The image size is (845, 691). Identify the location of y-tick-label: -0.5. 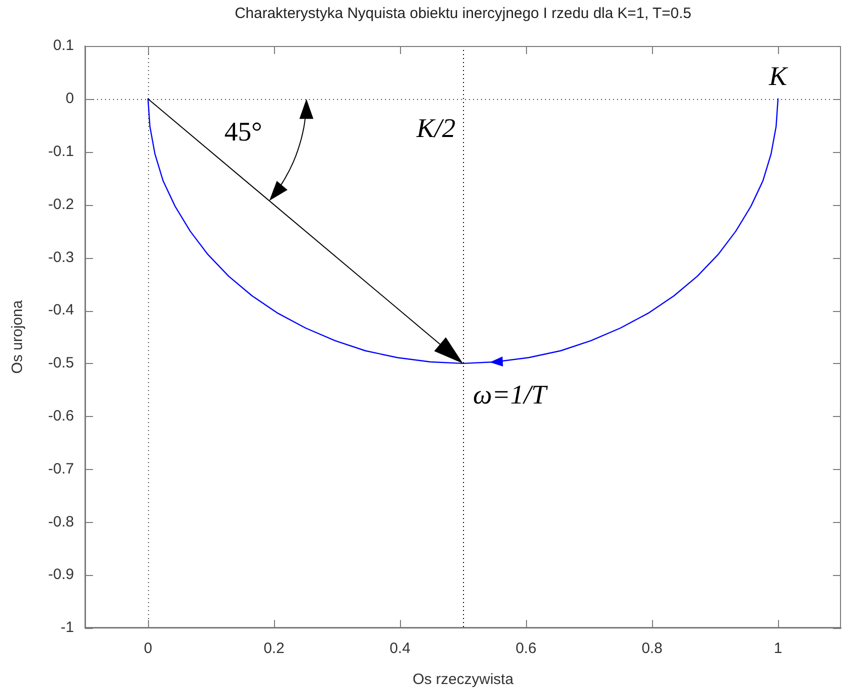
(61, 363).